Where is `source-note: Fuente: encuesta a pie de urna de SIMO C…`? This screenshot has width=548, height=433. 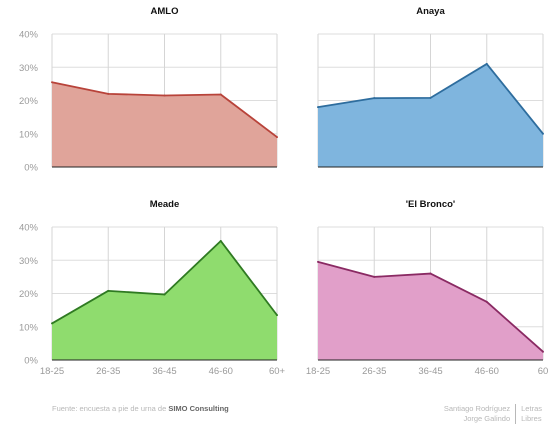 source-note: Fuente: encuesta a pie de urna de SIMO C… is located at coordinates (140, 408).